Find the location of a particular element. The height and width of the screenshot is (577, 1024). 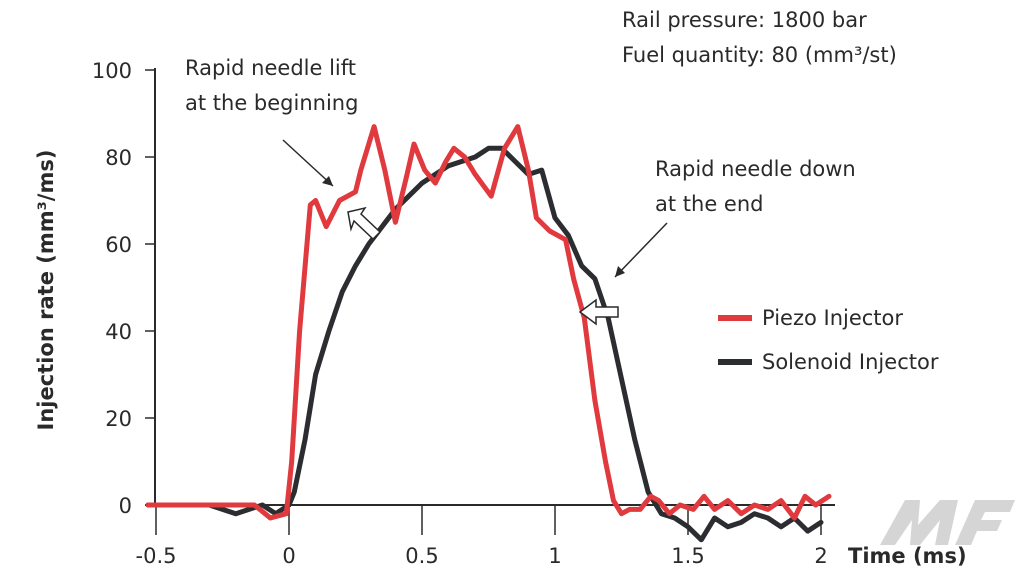

y-tick-label: 20 is located at coordinates (118, 419).